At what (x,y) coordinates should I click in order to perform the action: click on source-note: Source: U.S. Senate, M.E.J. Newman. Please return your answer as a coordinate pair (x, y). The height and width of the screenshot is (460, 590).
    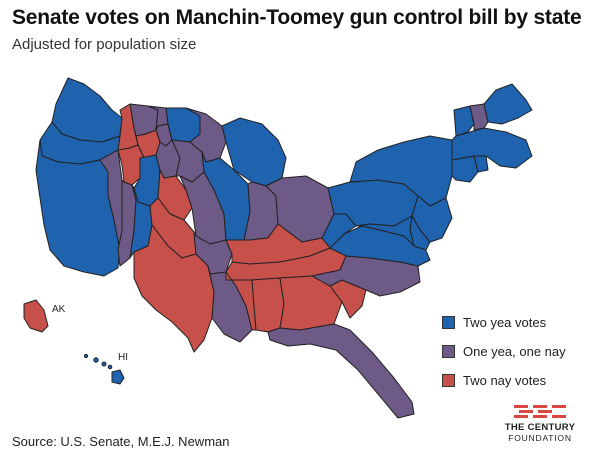
    Looking at the image, I should click on (121, 441).